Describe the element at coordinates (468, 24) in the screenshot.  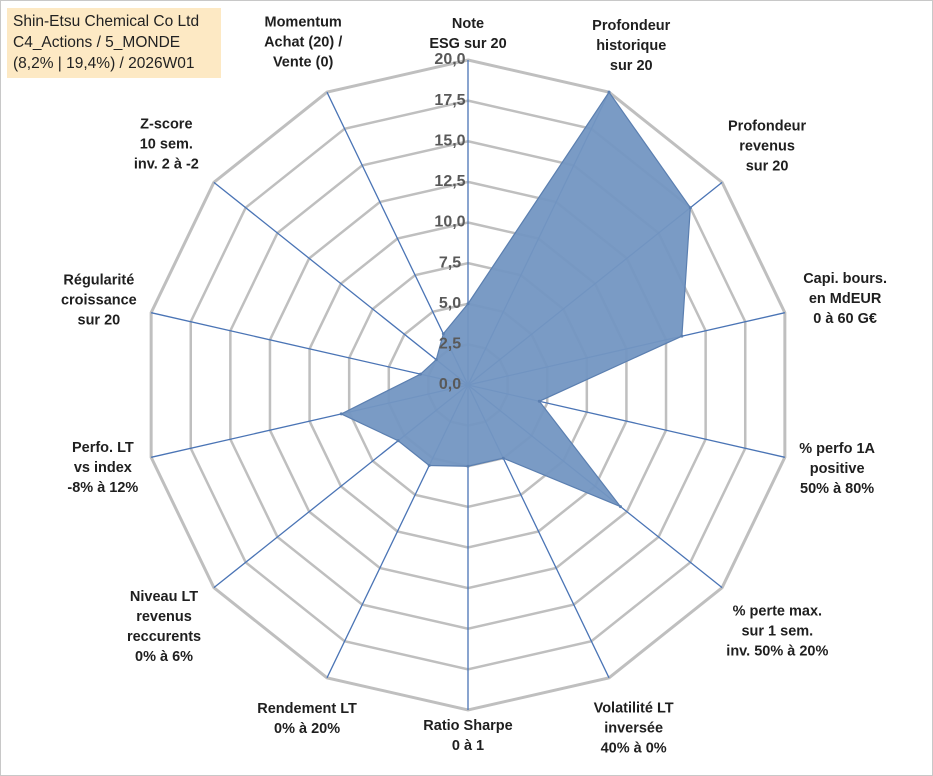
I see `axis-label-line: Note` at that location.